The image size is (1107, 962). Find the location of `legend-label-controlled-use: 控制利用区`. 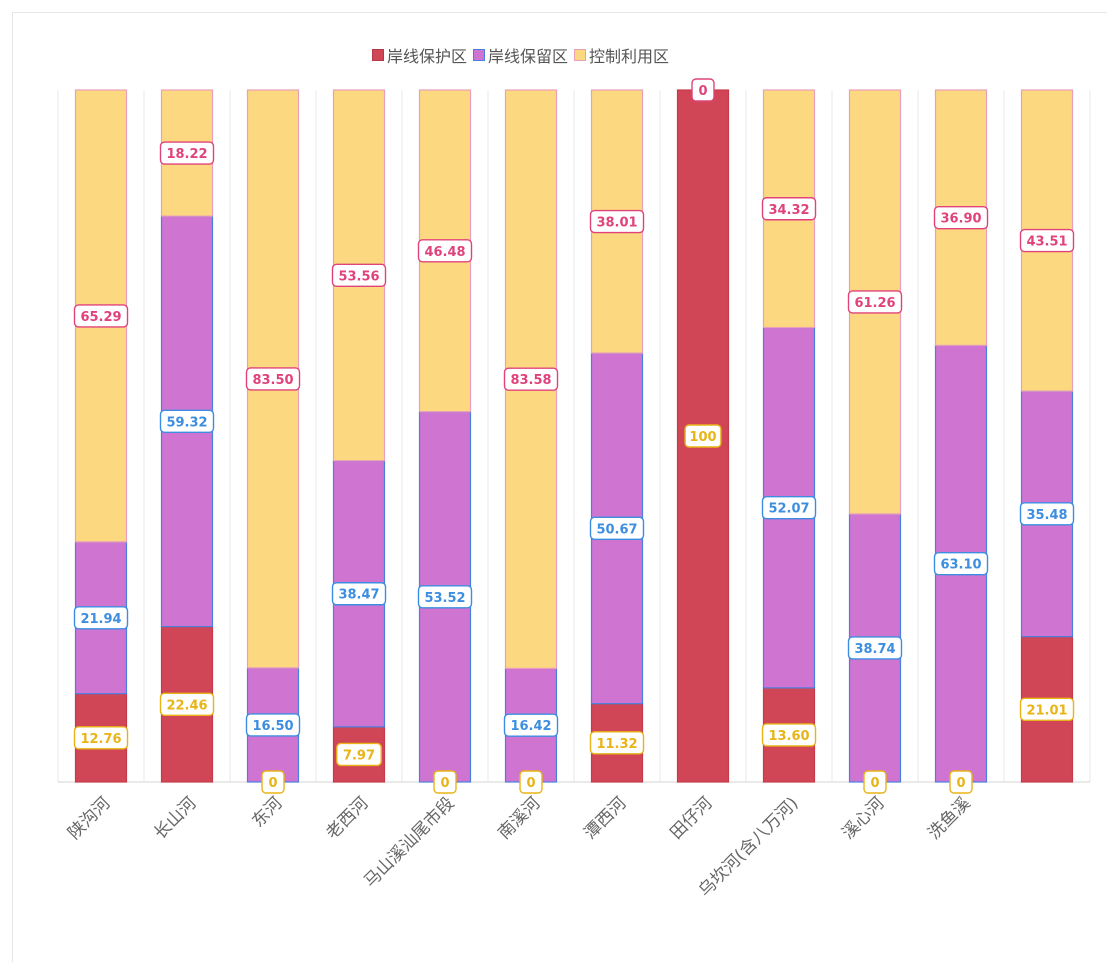

legend-label-controlled-use: 控制利用区 is located at coordinates (629, 56).